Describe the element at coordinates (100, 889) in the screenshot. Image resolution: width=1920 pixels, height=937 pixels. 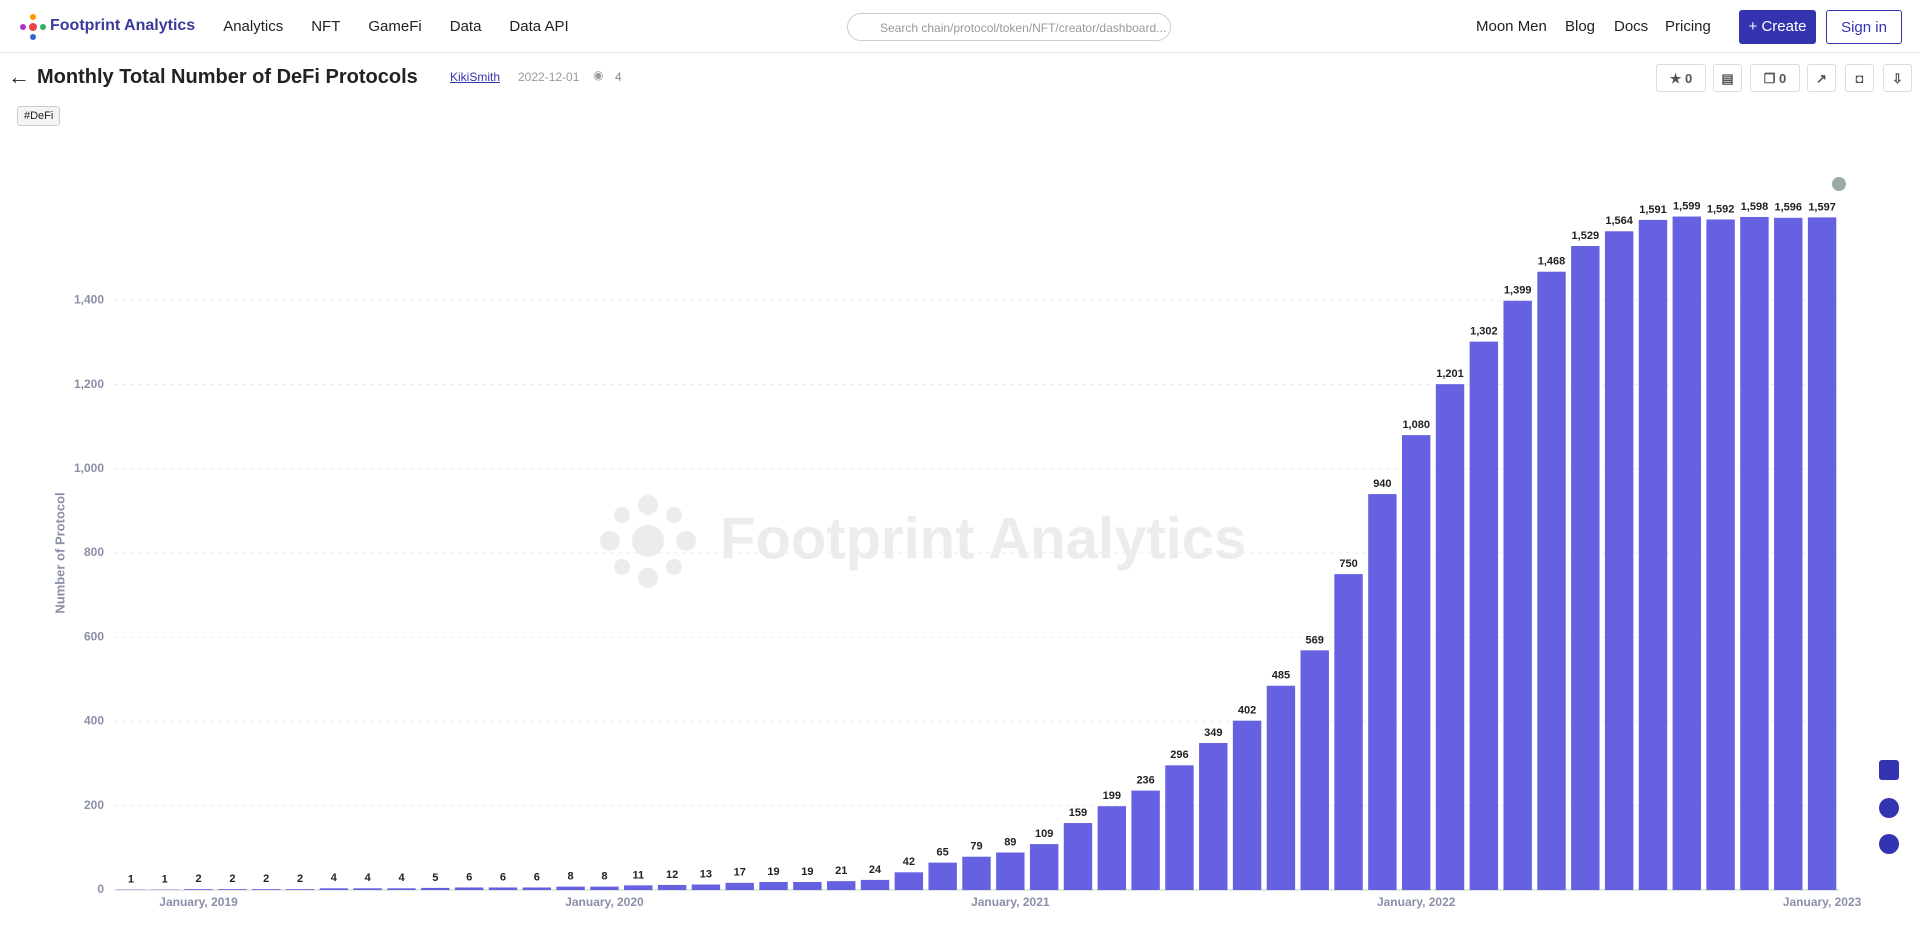
I see `y-tick-label: 0` at that location.